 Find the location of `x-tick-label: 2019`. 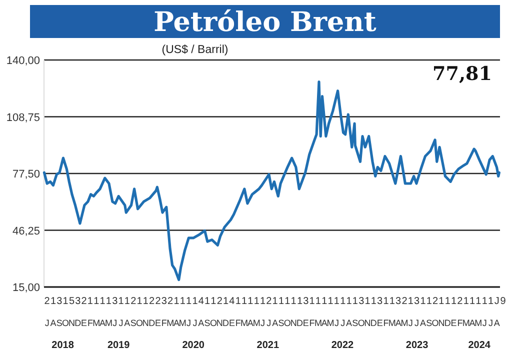

x-tick-label: 2019 is located at coordinates (118, 345).